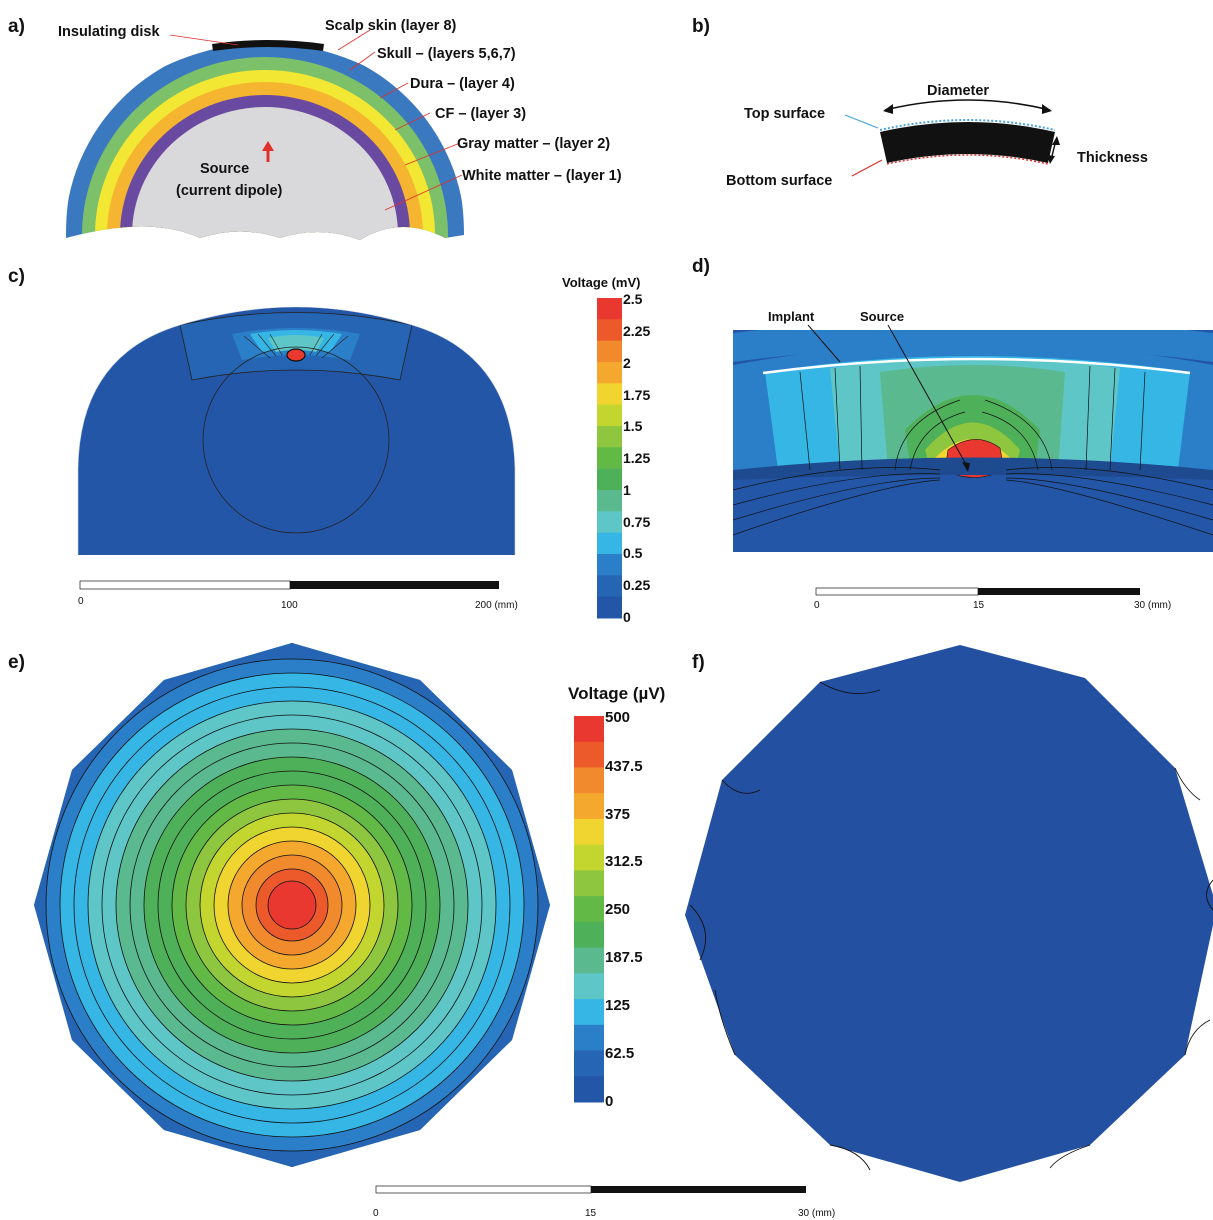  Describe the element at coordinates (268, 45) in the screenshot. I see `insulating-disk-shape` at that location.